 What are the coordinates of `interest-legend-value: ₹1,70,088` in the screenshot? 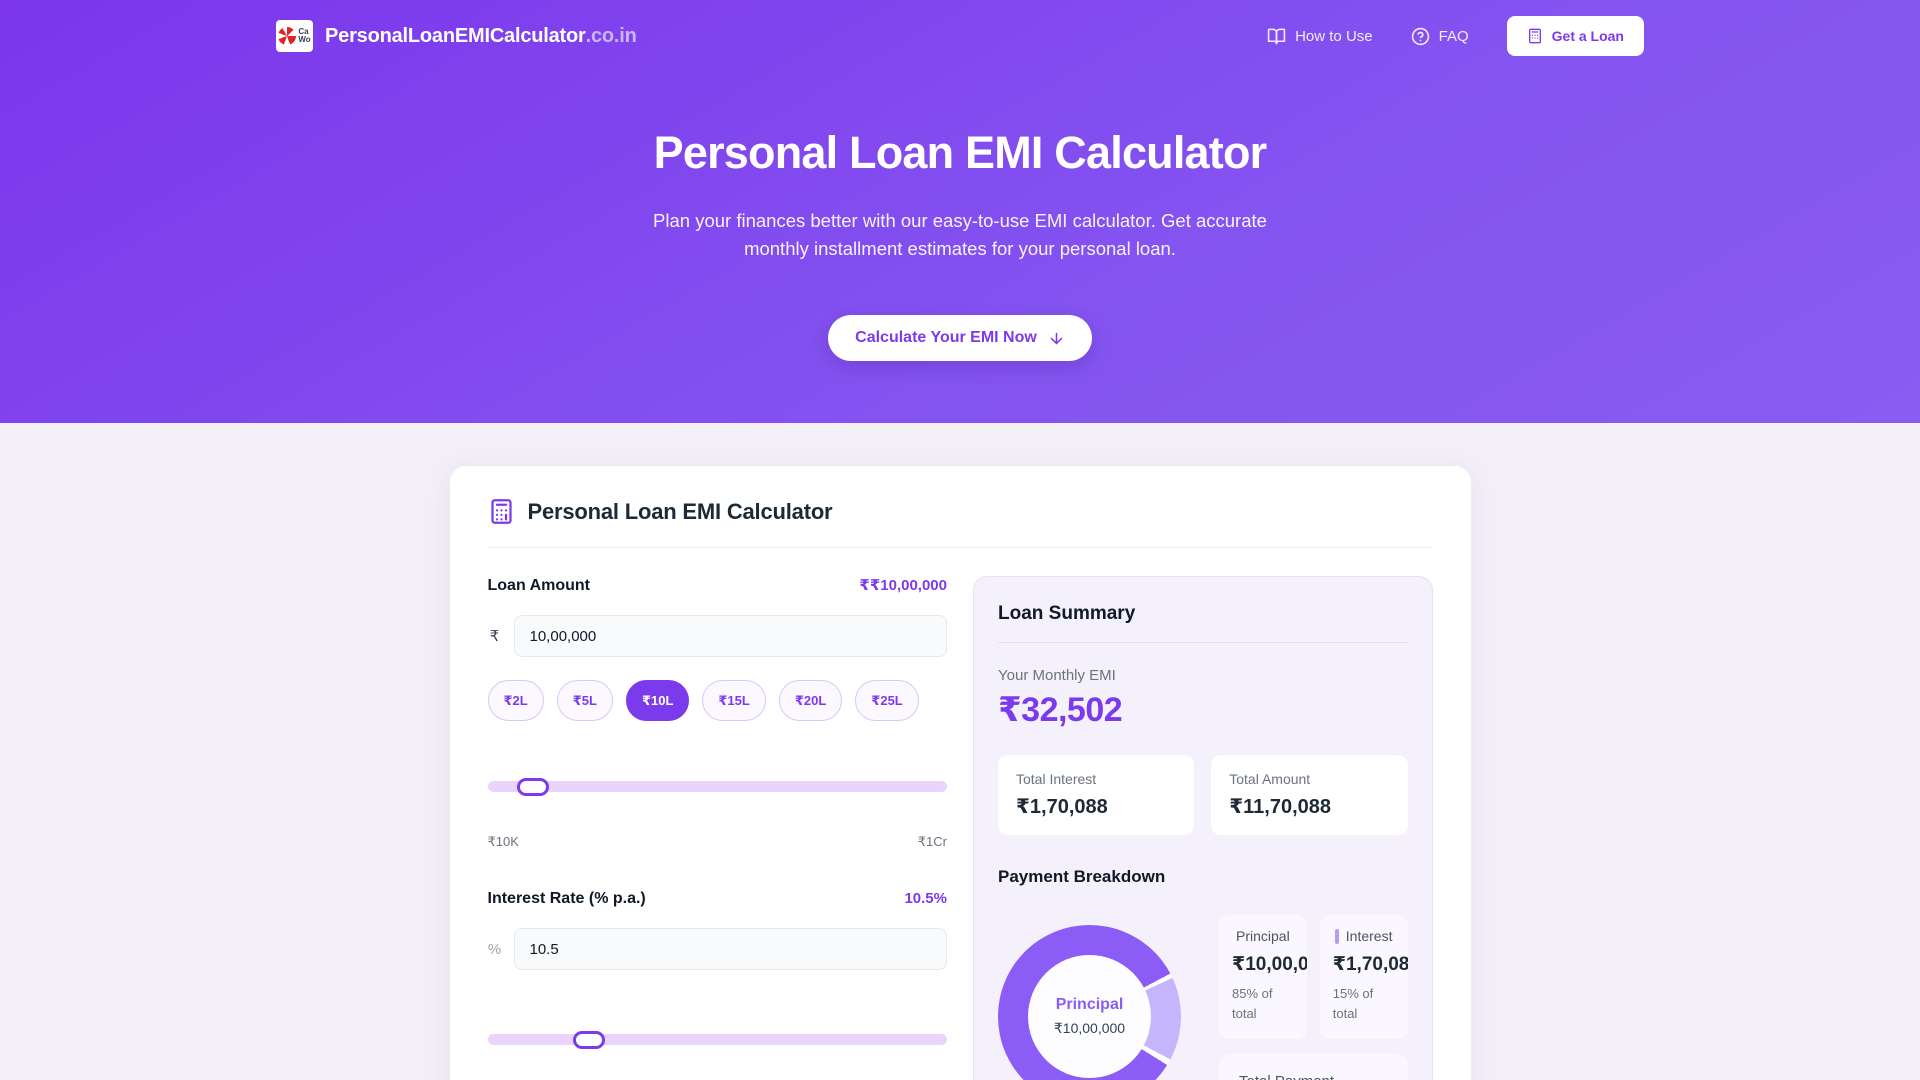 It's located at (1370, 964).